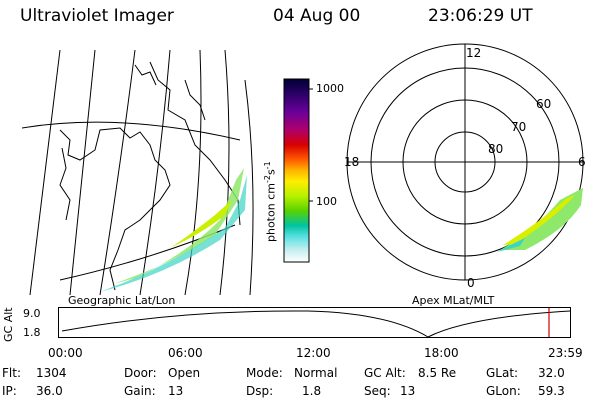 Image resolution: width=600 pixels, height=400 pixels. I want to click on seq-label: Seq:, so click(377, 391).